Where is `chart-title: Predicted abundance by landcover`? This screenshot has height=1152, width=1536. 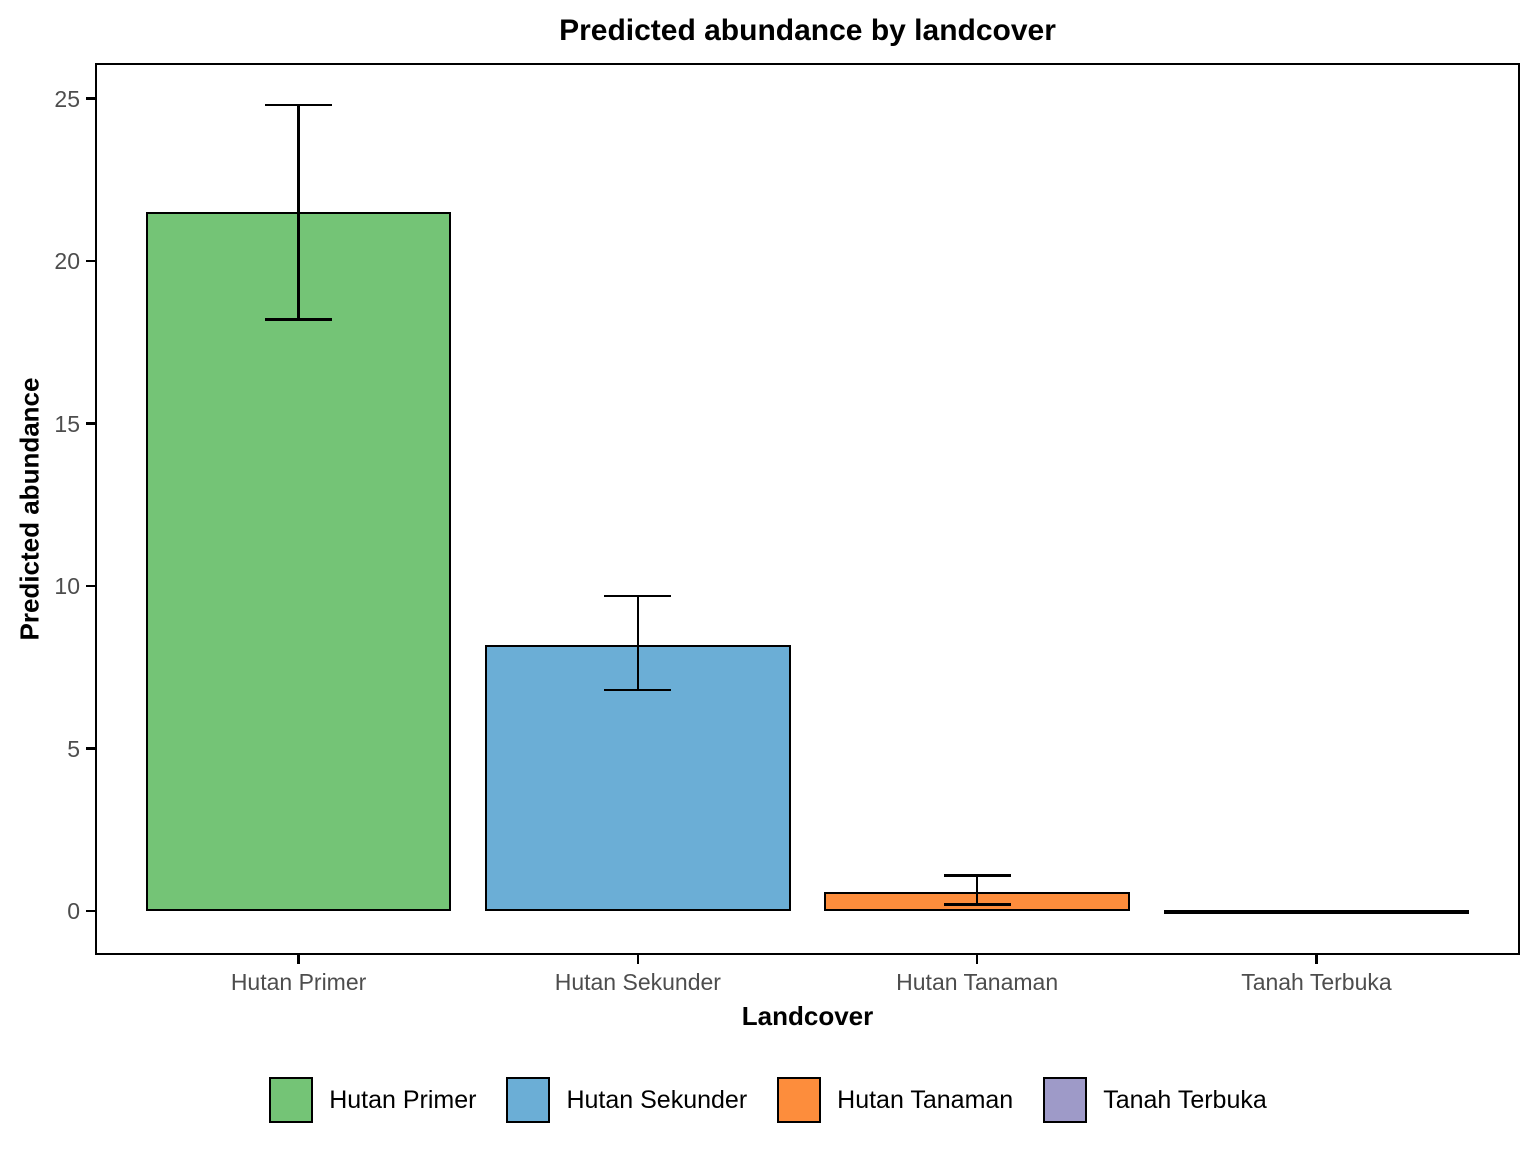
chart-title: Predicted abundance by landcover is located at coordinates (807, 30).